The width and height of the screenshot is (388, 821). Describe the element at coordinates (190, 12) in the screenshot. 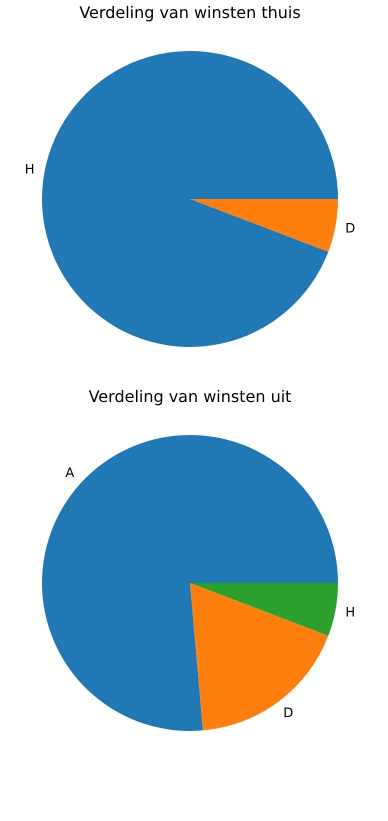

I see `chart-title: Verdeling van winsten thuis` at that location.